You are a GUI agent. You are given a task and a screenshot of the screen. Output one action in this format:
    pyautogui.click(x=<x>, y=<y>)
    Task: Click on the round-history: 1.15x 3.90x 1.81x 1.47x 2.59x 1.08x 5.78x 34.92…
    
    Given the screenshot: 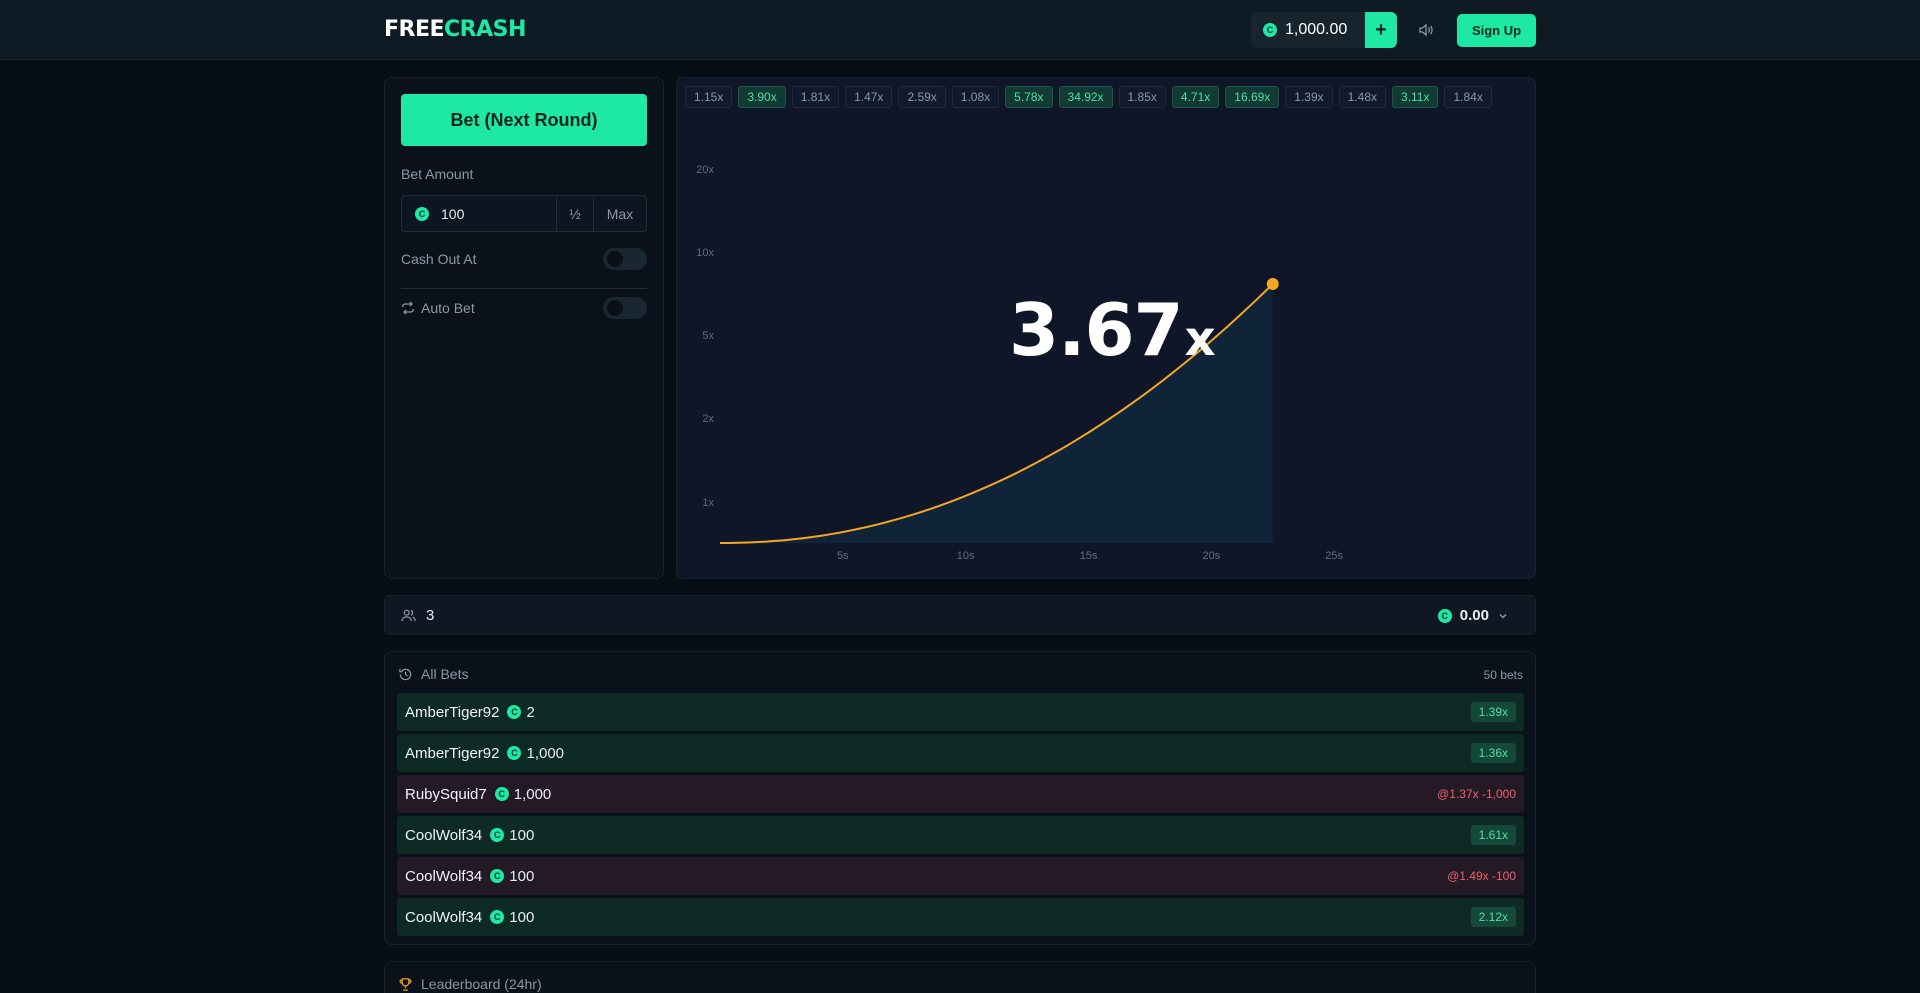 What is the action you would take?
    pyautogui.click(x=1110, y=97)
    